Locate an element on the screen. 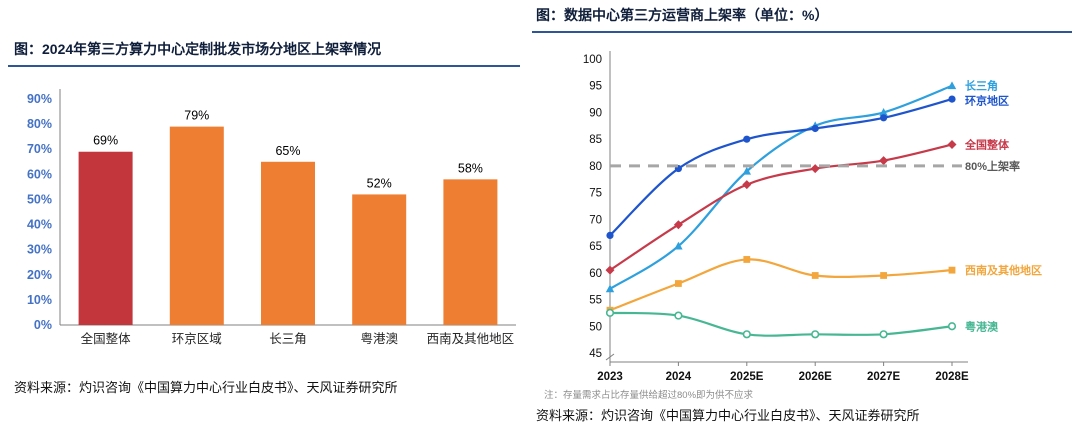 This screenshot has width=1074, height=433. x-tick-label: 2024 is located at coordinates (679, 377).